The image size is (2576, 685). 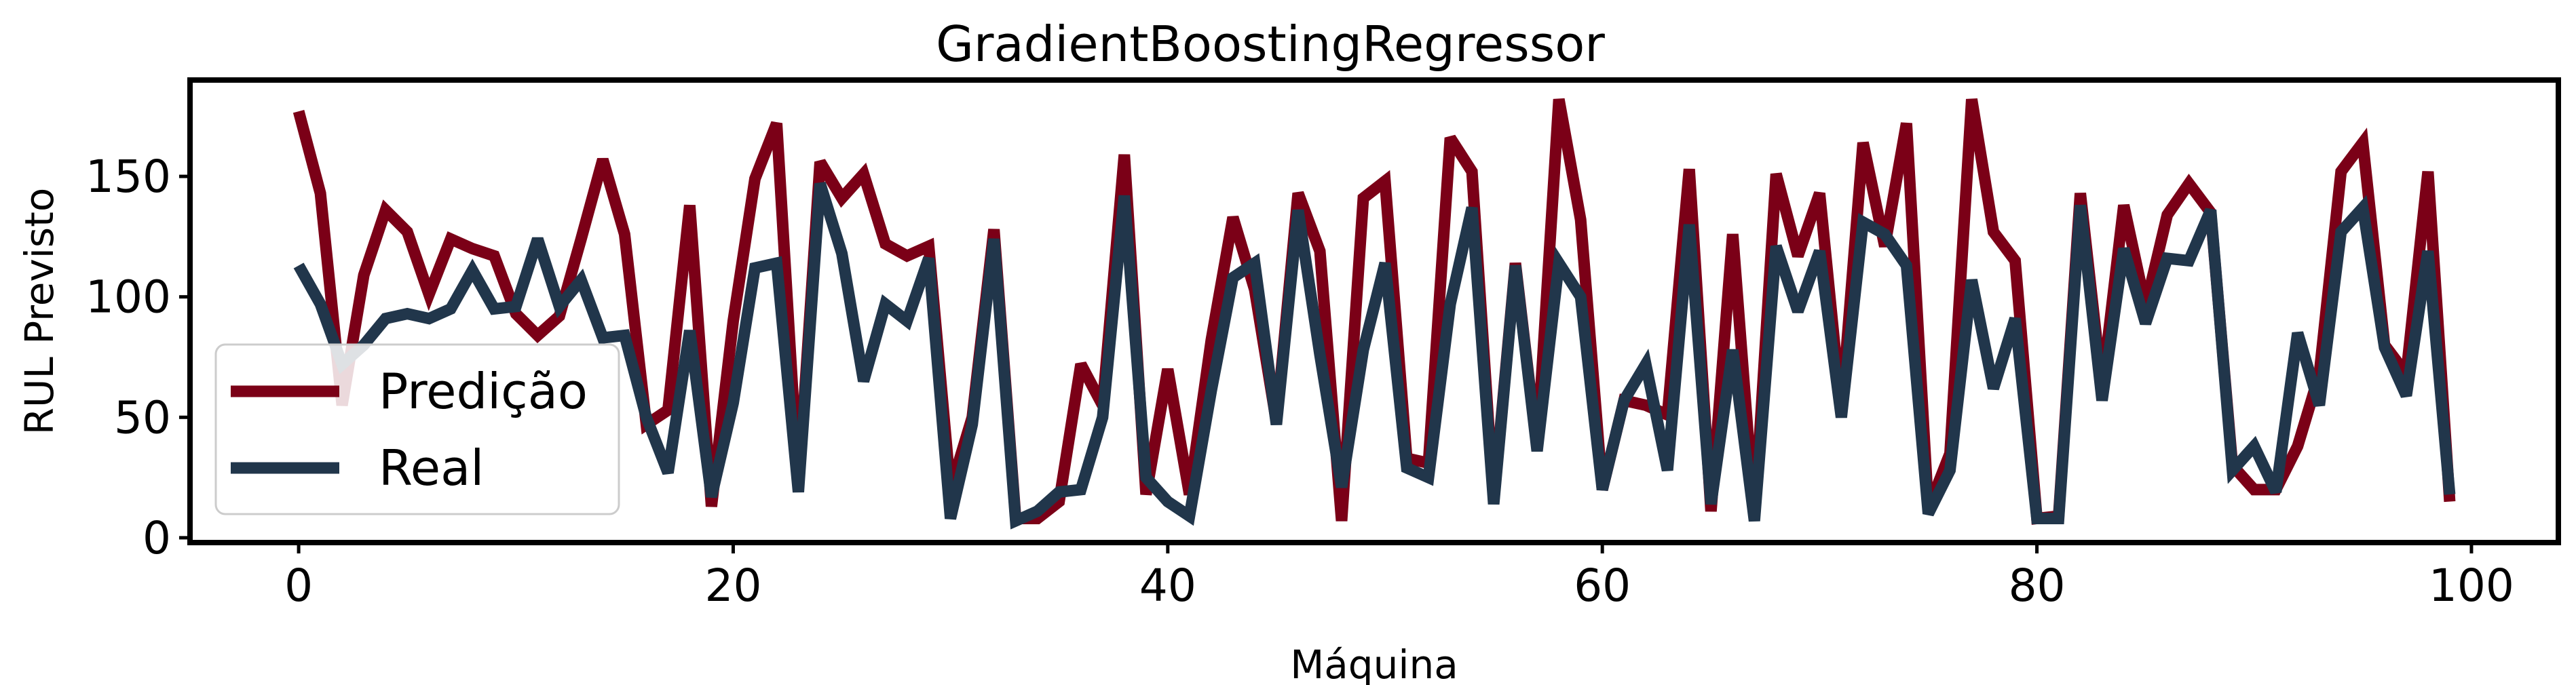 What do you see at coordinates (1603, 586) in the screenshot?
I see `x-tick-label: 60` at bounding box center [1603, 586].